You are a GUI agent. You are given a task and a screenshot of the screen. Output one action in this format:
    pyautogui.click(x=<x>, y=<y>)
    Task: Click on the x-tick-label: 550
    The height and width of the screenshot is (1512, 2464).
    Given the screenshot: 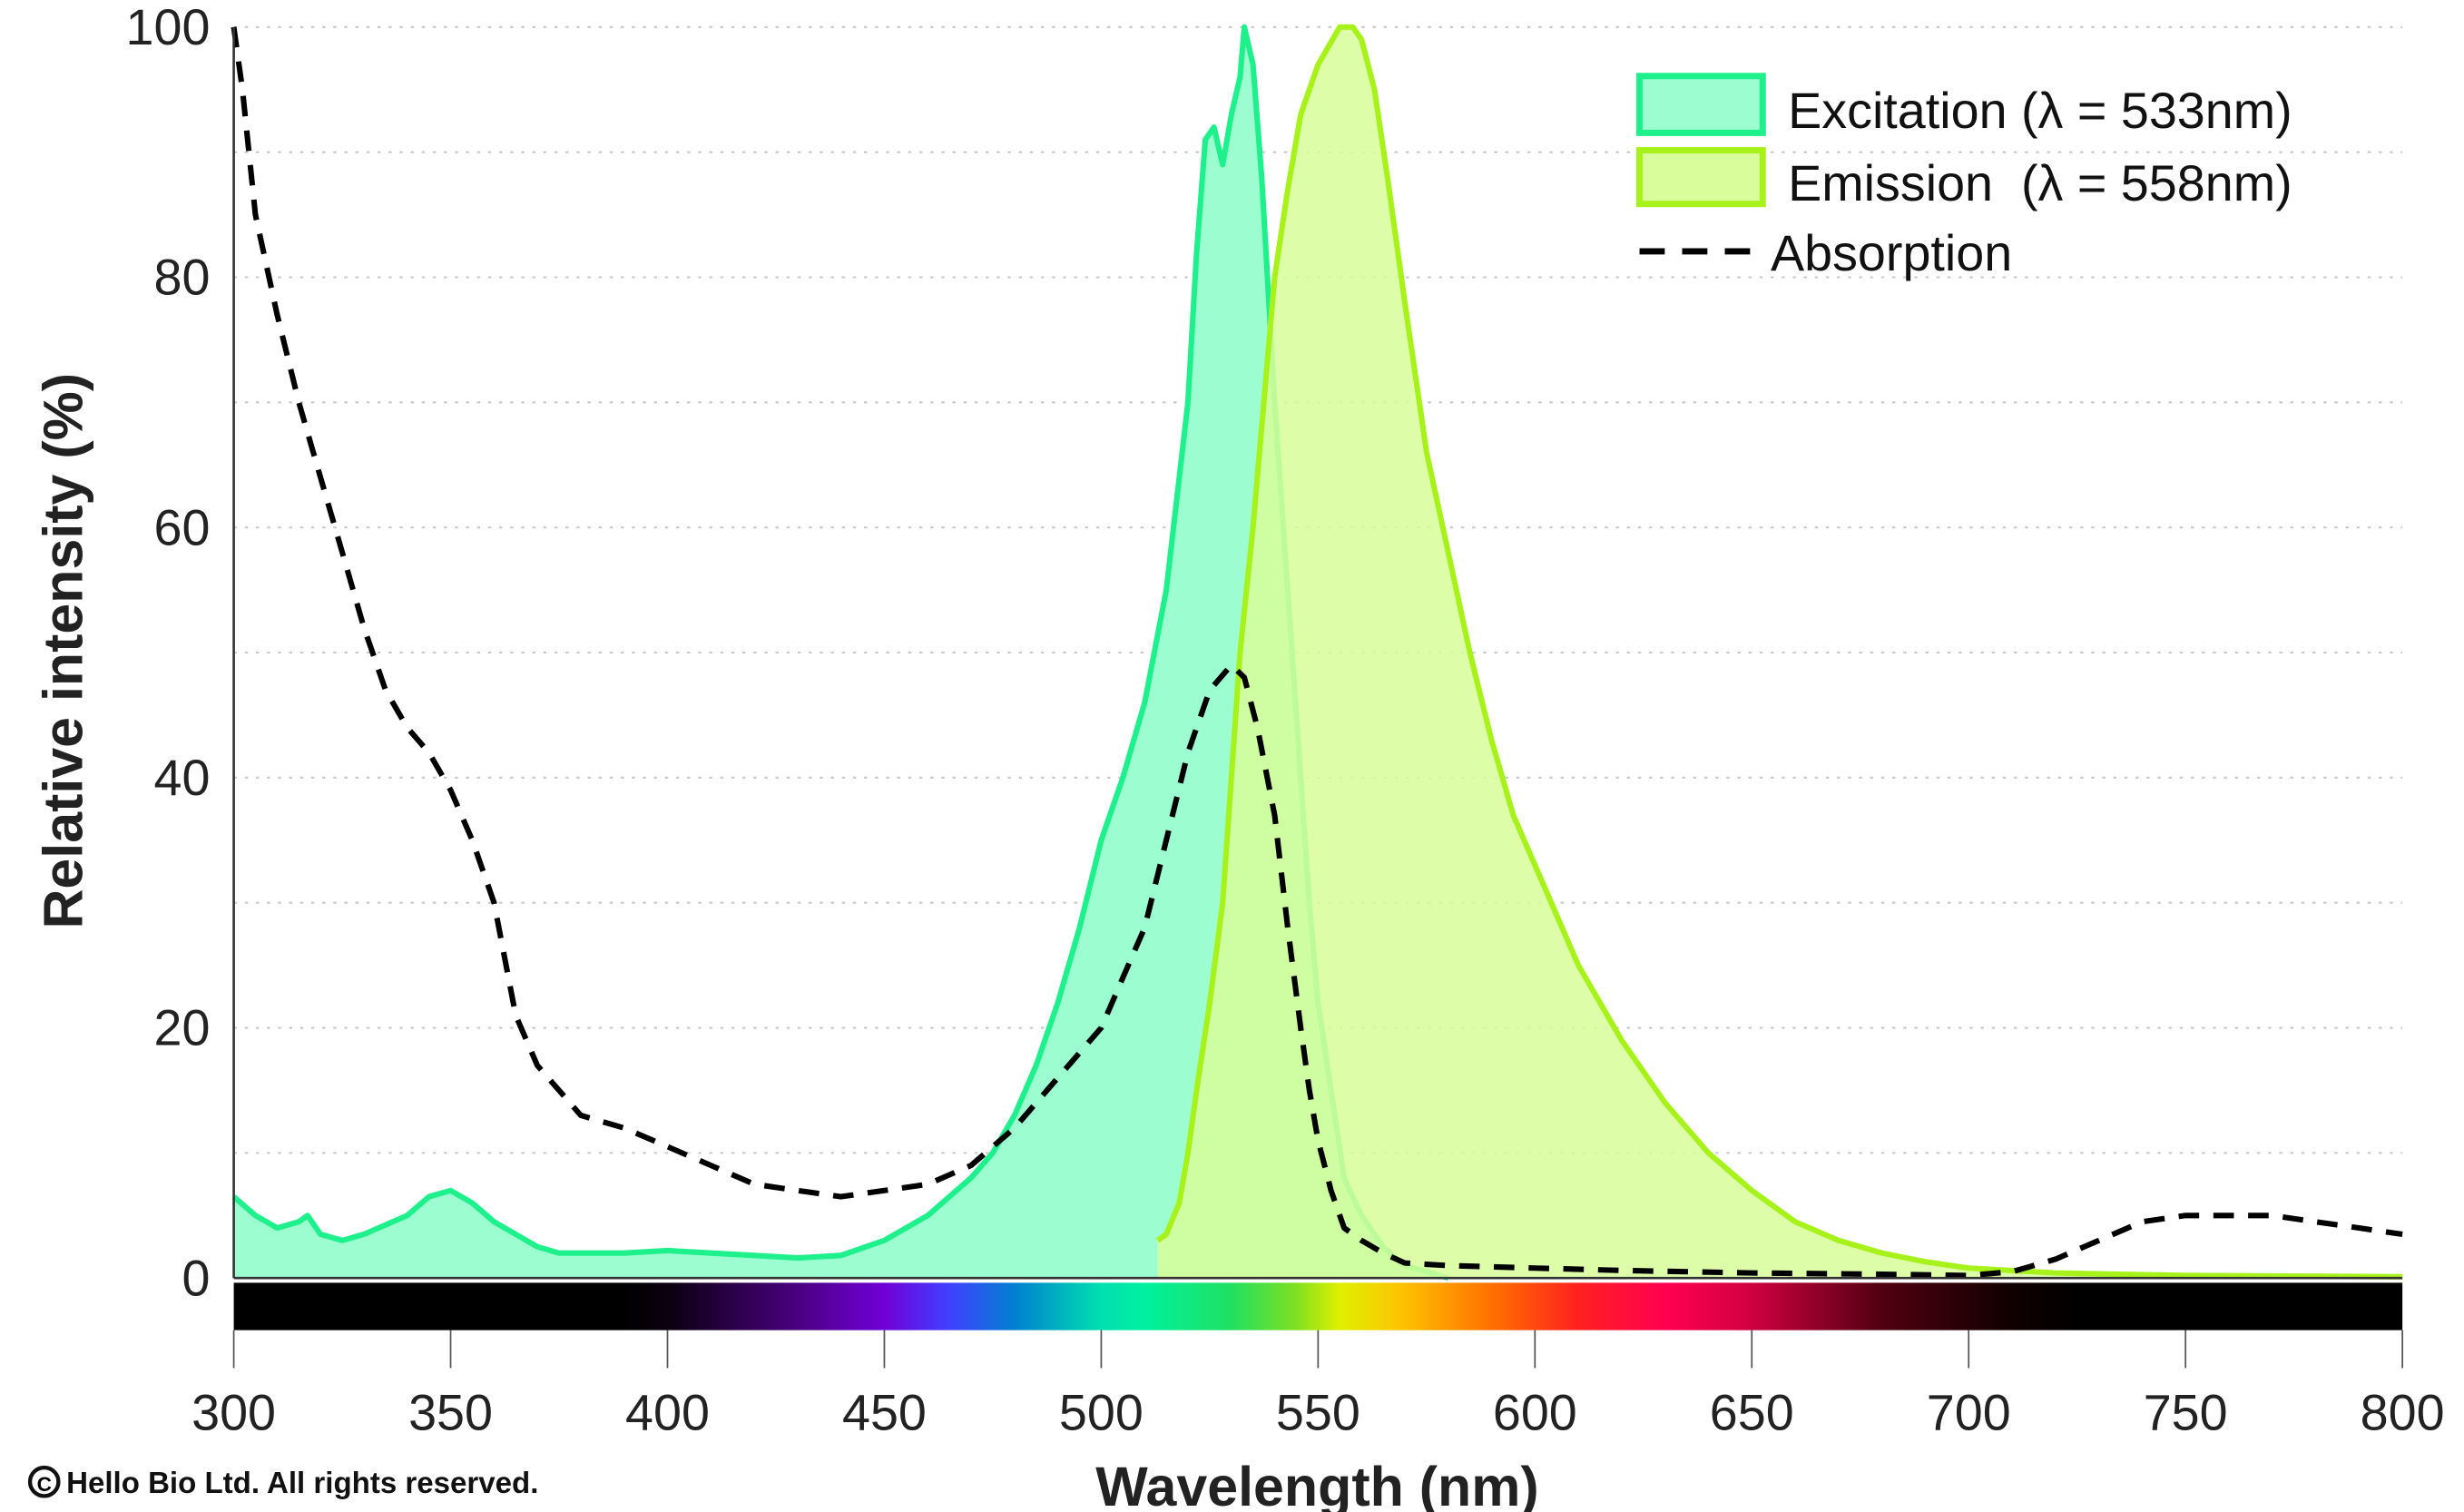 What is the action you would take?
    pyautogui.click(x=1318, y=1412)
    